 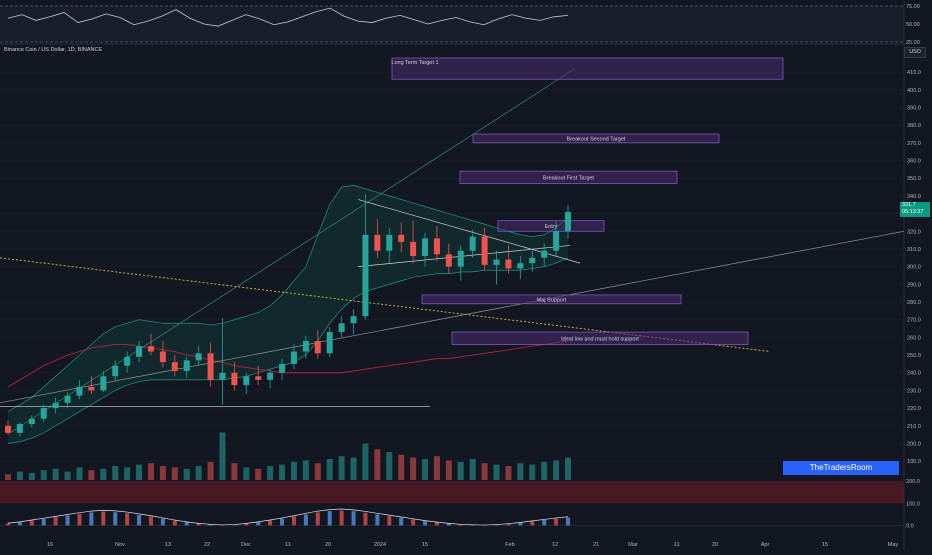 What do you see at coordinates (425, 545) in the screenshot?
I see `x-tick-label: 15` at bounding box center [425, 545].